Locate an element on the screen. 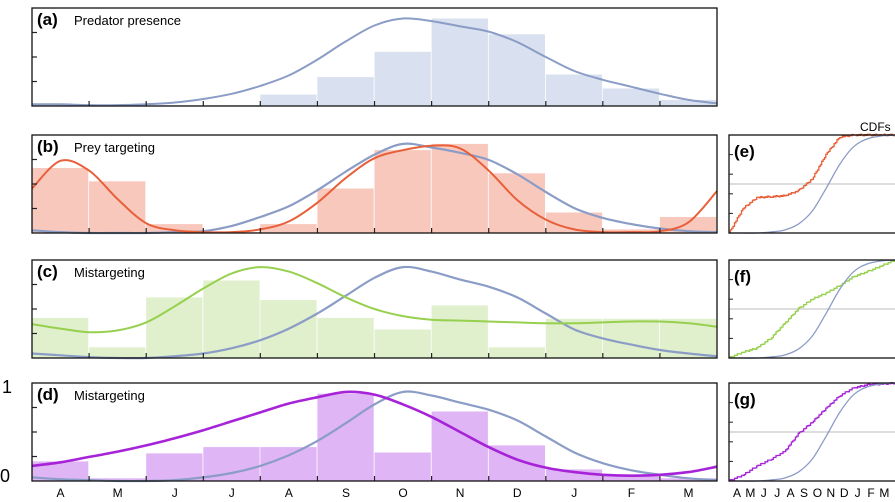 Image resolution: width=895 pixels, height=502 pixels. cdf-xtick-label-11: M is located at coordinates (884, 493).